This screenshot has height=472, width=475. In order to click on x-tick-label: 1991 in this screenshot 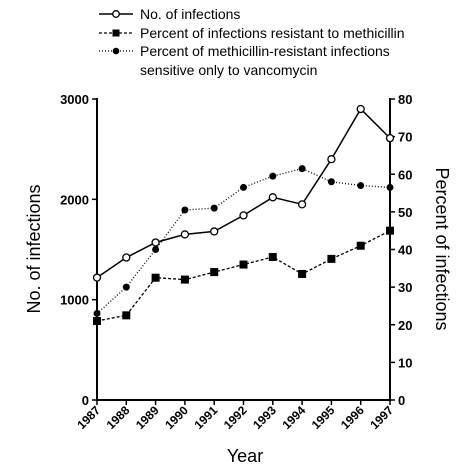, I will do `click(206, 417)`.